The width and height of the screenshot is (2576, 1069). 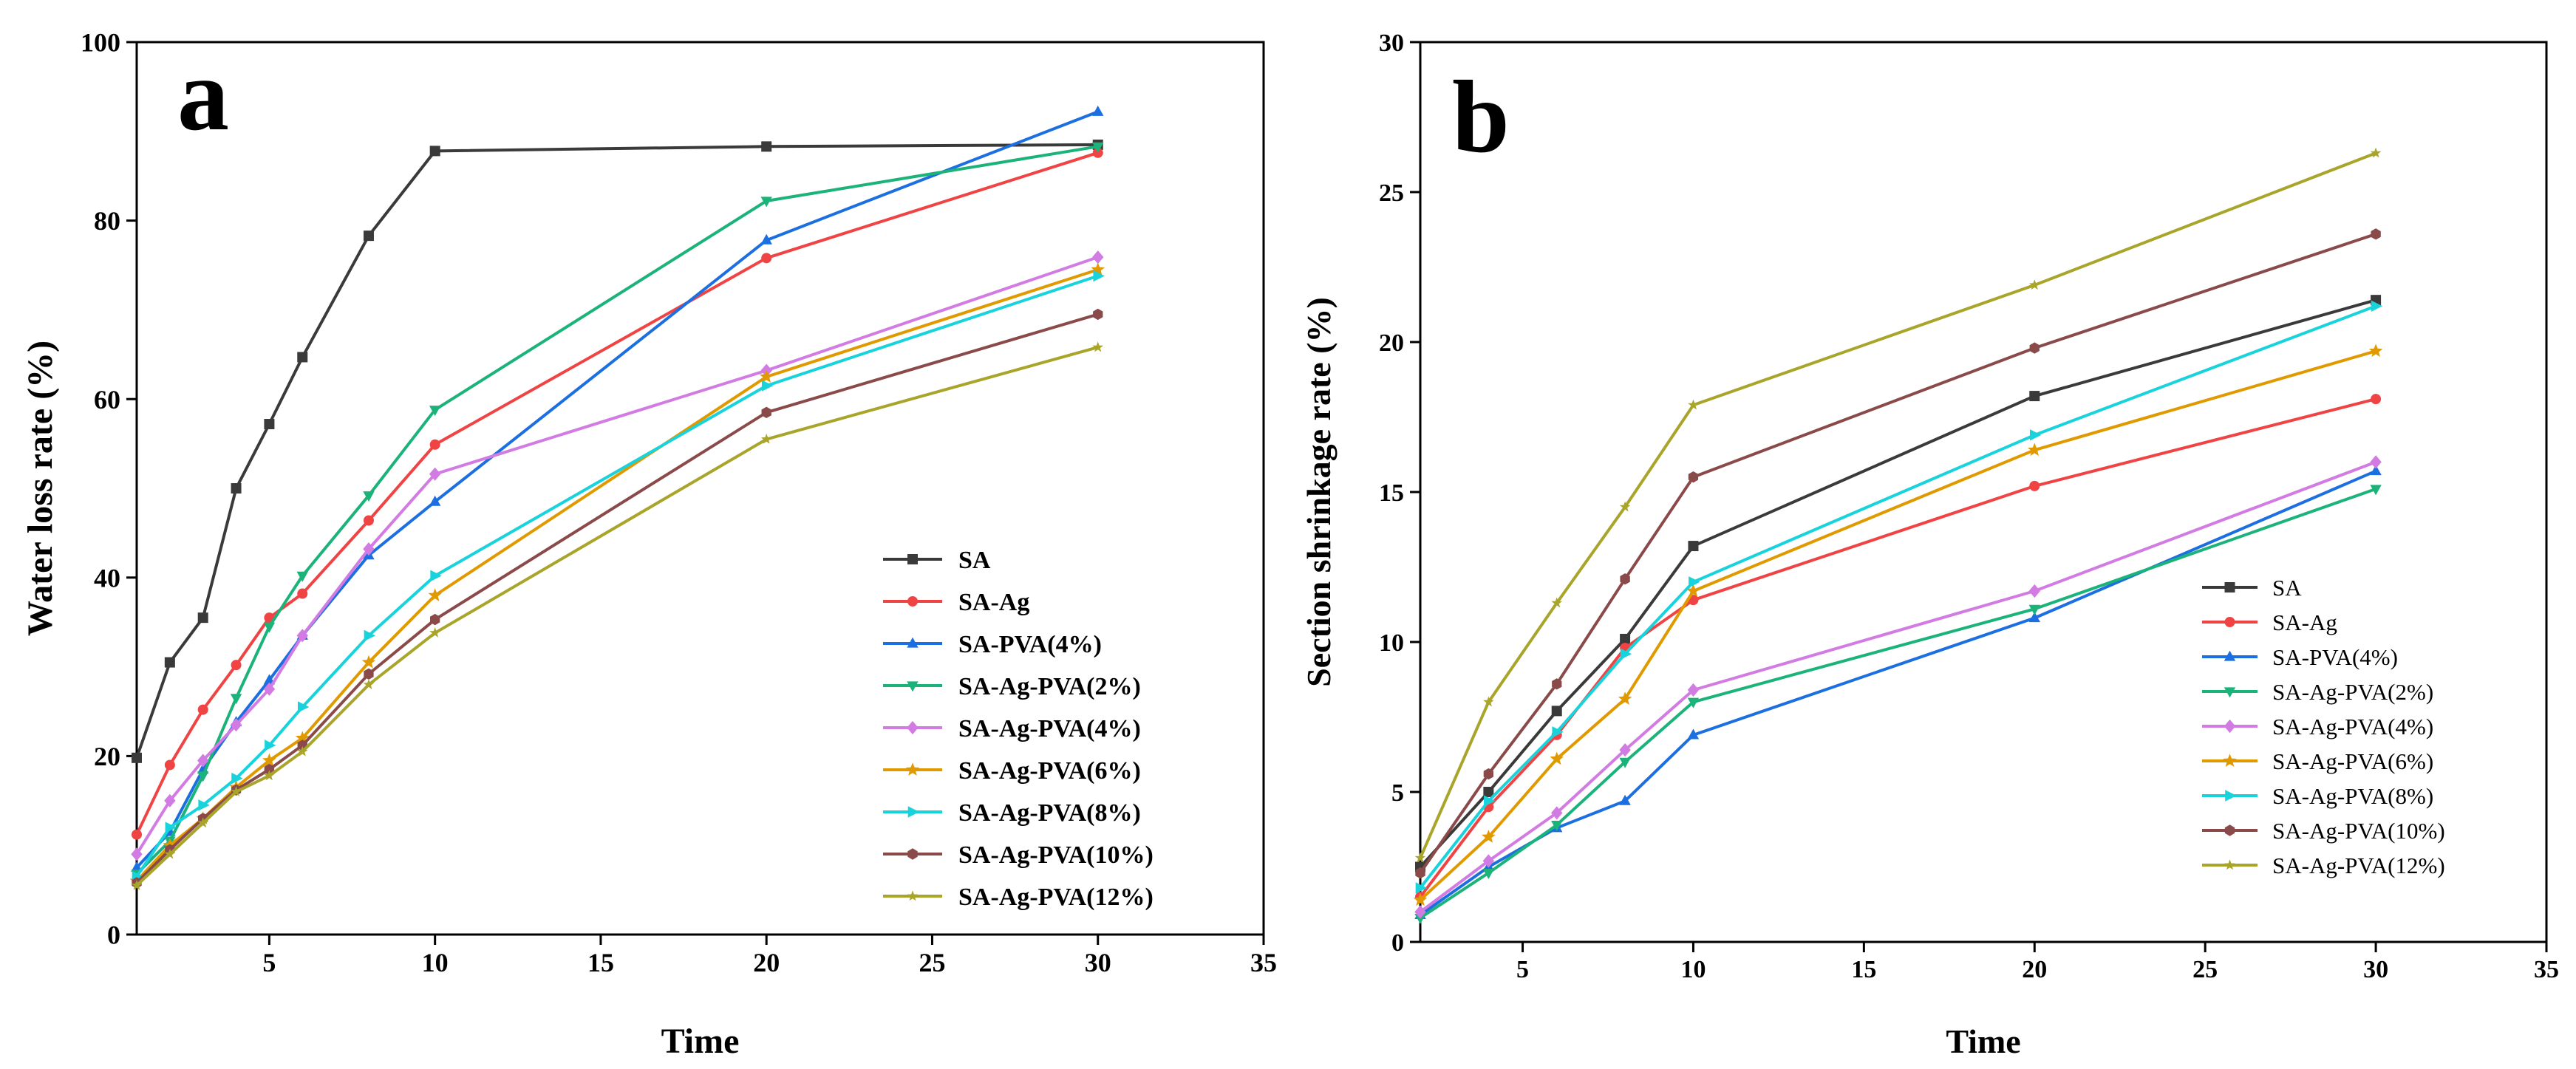 I want to click on legend-entry: SA, so click(x=937, y=560).